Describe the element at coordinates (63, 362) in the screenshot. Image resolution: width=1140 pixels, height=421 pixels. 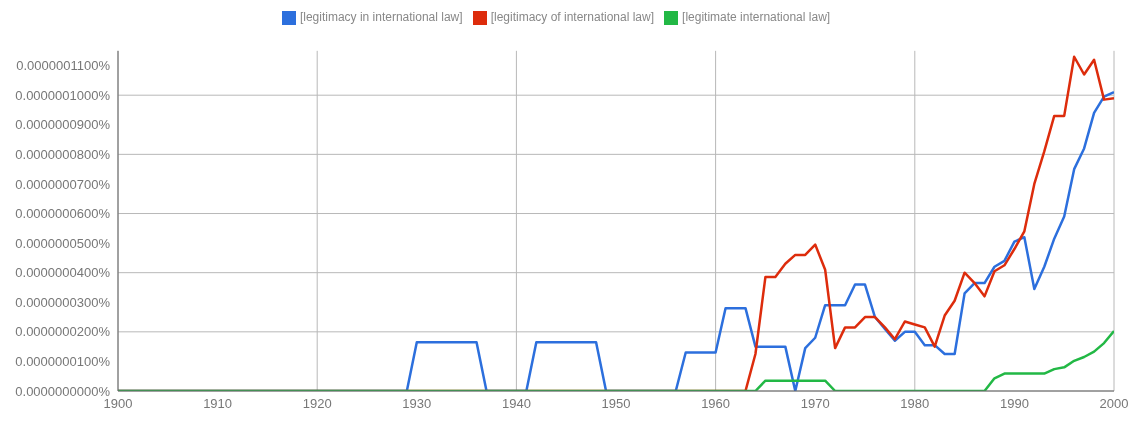
I see `y-tick-label: 0.0000000100%` at that location.